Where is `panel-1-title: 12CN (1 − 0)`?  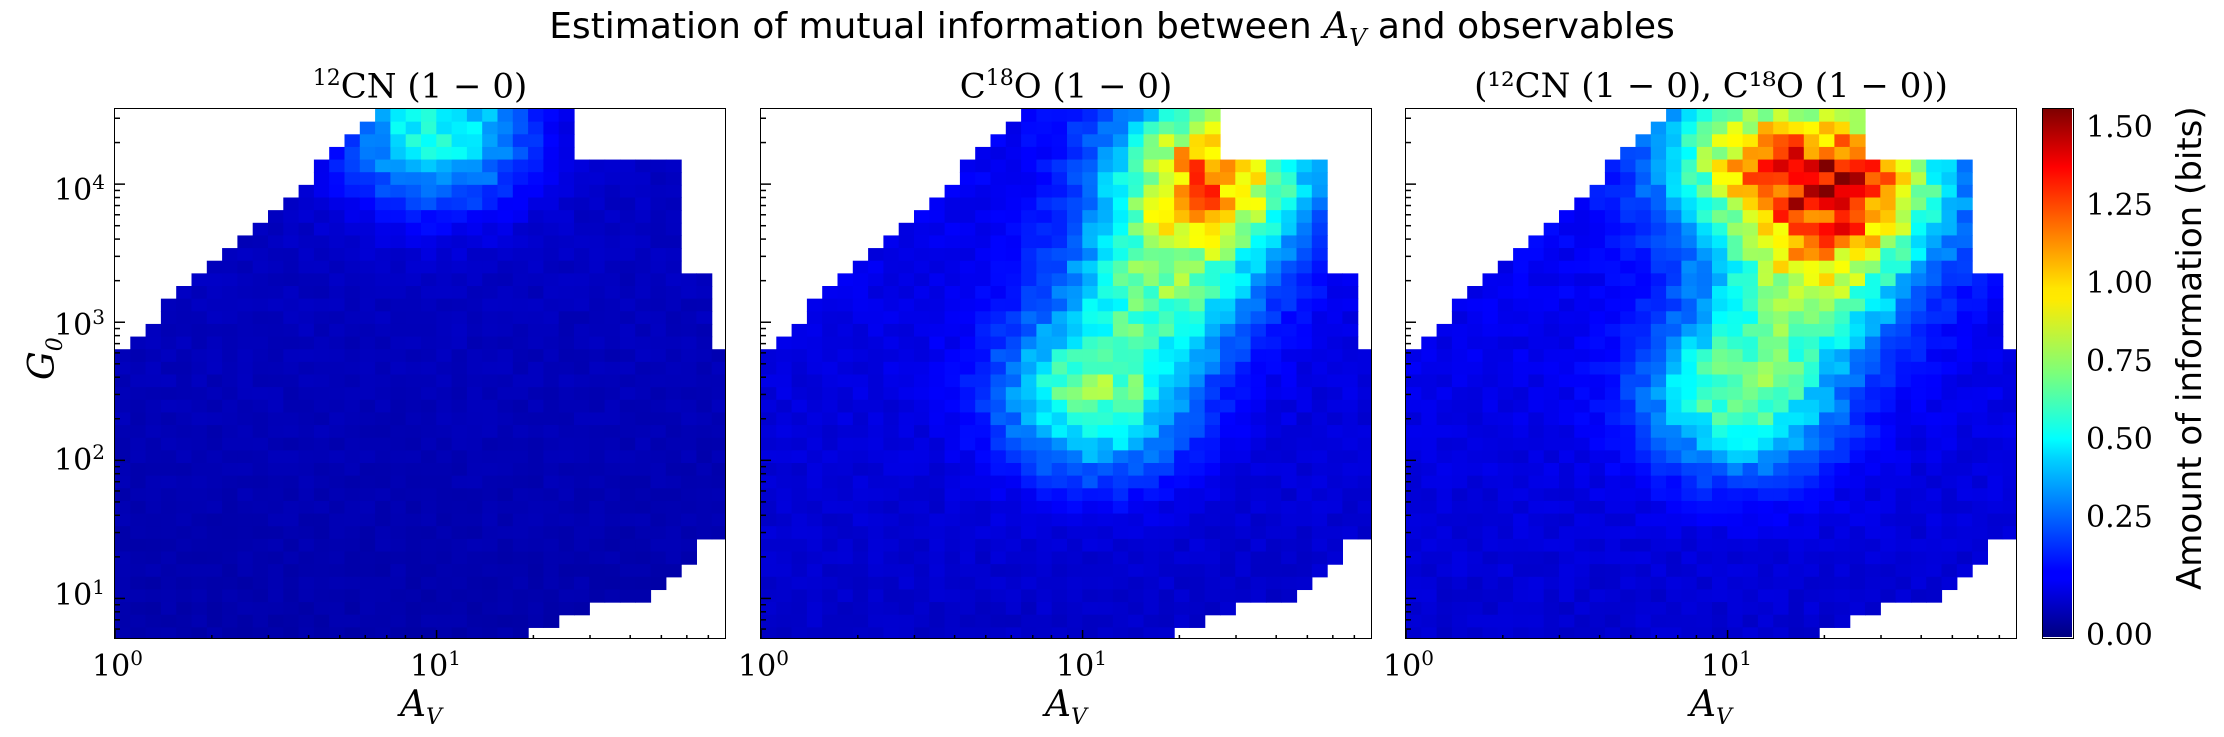 panel-1-title: 12CN (1 − 0) is located at coordinates (420, 86).